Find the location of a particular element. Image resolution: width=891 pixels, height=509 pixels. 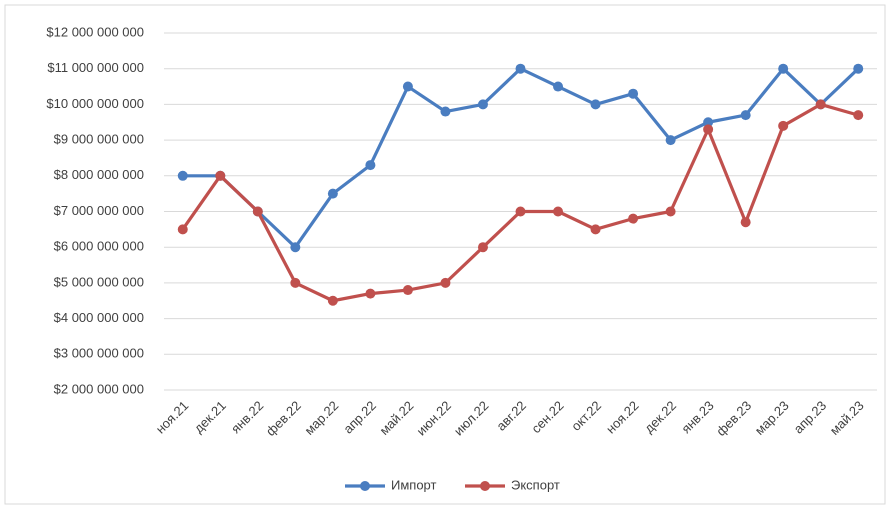

y-tick-label: $2 000 000 000 is located at coordinates (99, 388).